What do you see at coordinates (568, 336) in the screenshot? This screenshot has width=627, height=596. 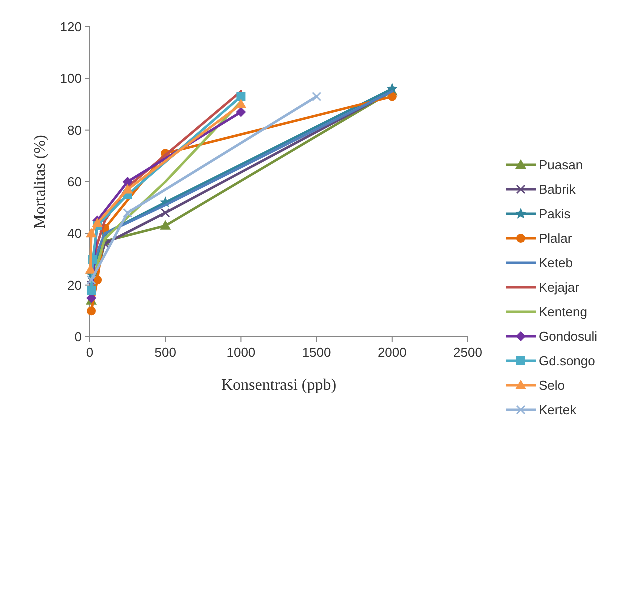 I see `legend-label: Gondosuli` at bounding box center [568, 336].